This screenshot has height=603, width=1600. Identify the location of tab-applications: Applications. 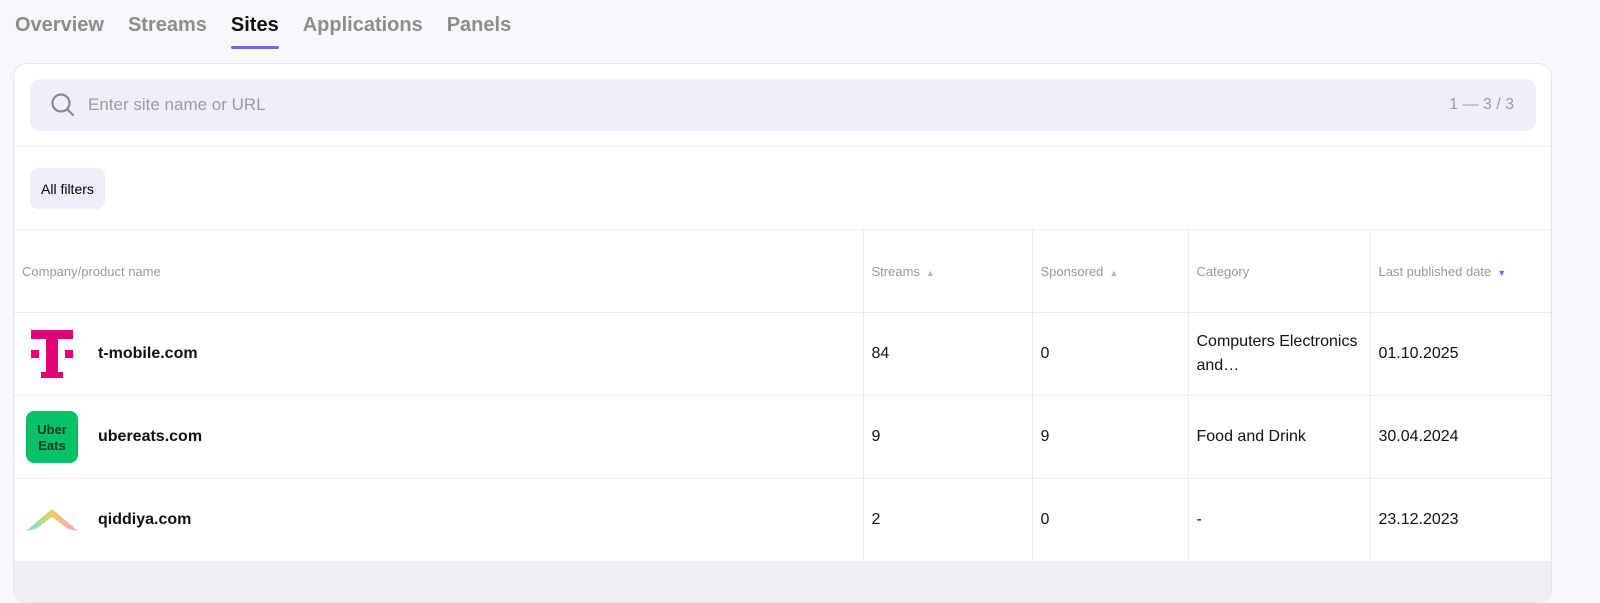
(362, 25).